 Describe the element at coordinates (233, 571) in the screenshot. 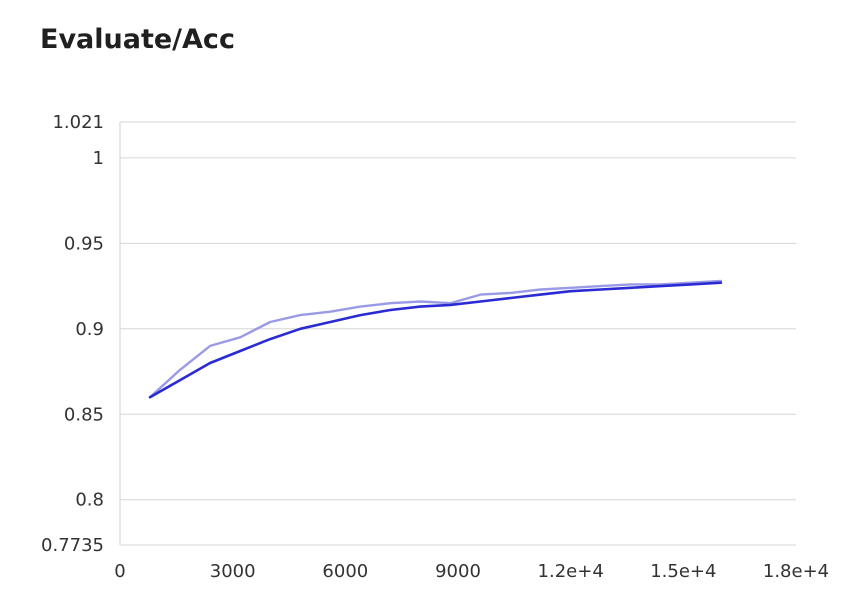

I see `x-tick-label: 3000` at that location.